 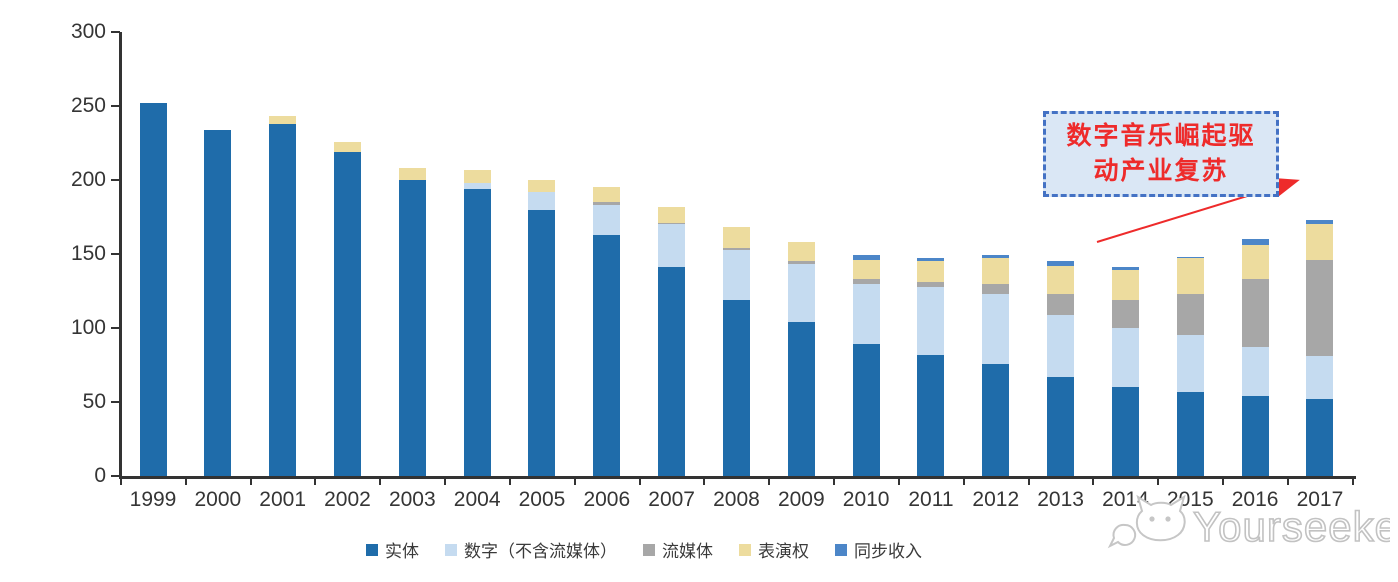 What do you see at coordinates (931, 499) in the screenshot?
I see `x-axis-label: 2011` at bounding box center [931, 499].